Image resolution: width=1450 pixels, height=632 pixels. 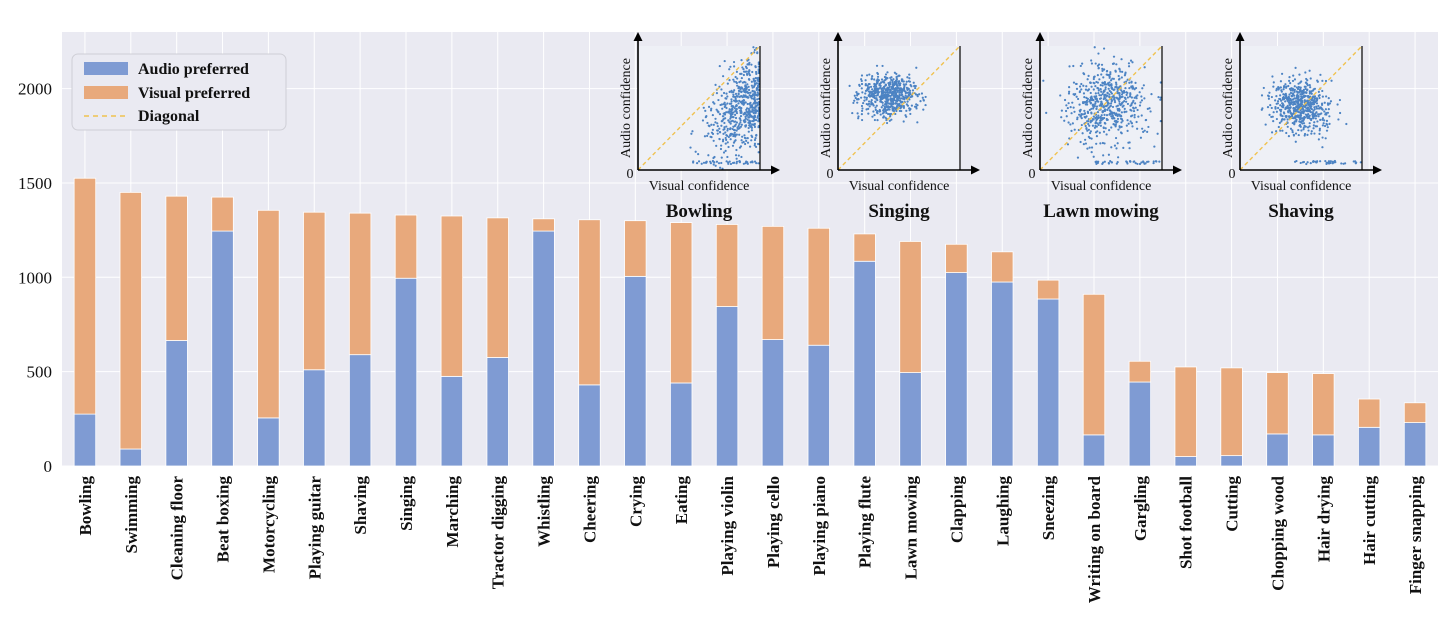 What do you see at coordinates (406, 246) in the screenshot?
I see `bar-visual-preferred` at bounding box center [406, 246].